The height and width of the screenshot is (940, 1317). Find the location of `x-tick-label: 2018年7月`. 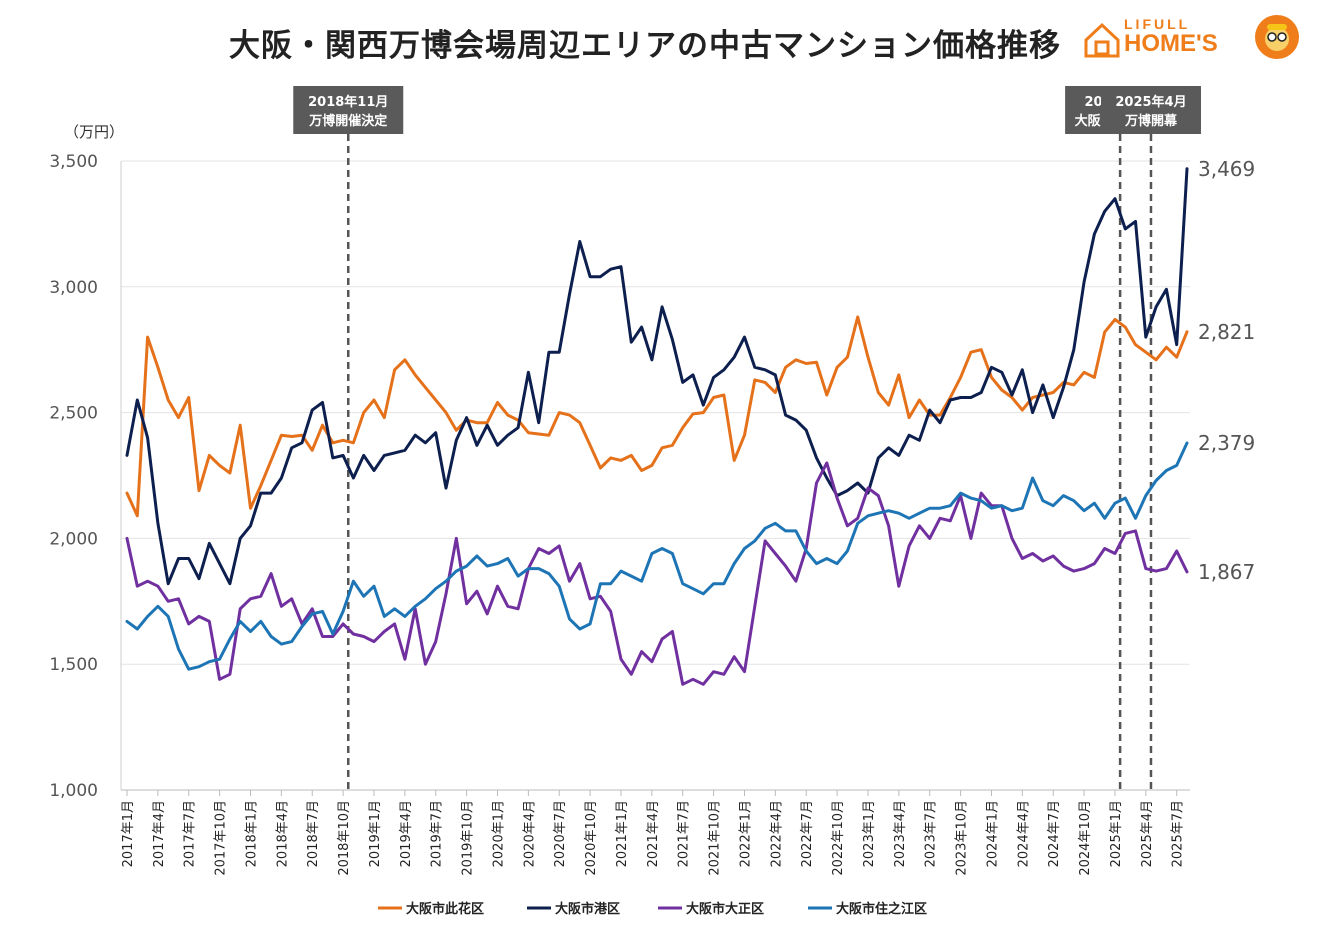

x-tick-label: 2018年7月 is located at coordinates (313, 833).